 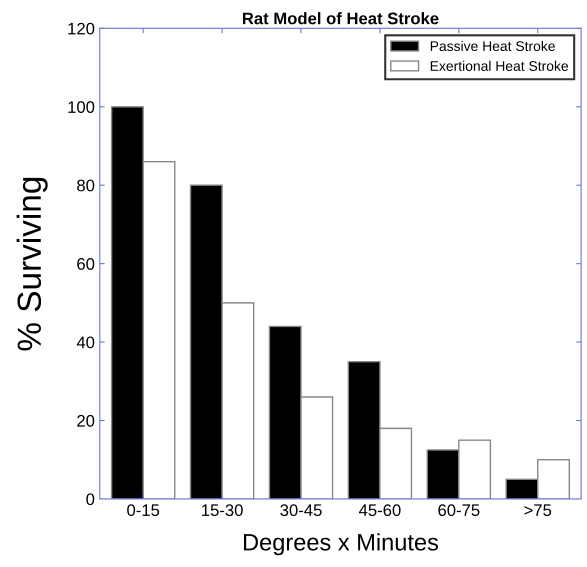 I want to click on x-tick-label: 30-45, so click(x=301, y=510).